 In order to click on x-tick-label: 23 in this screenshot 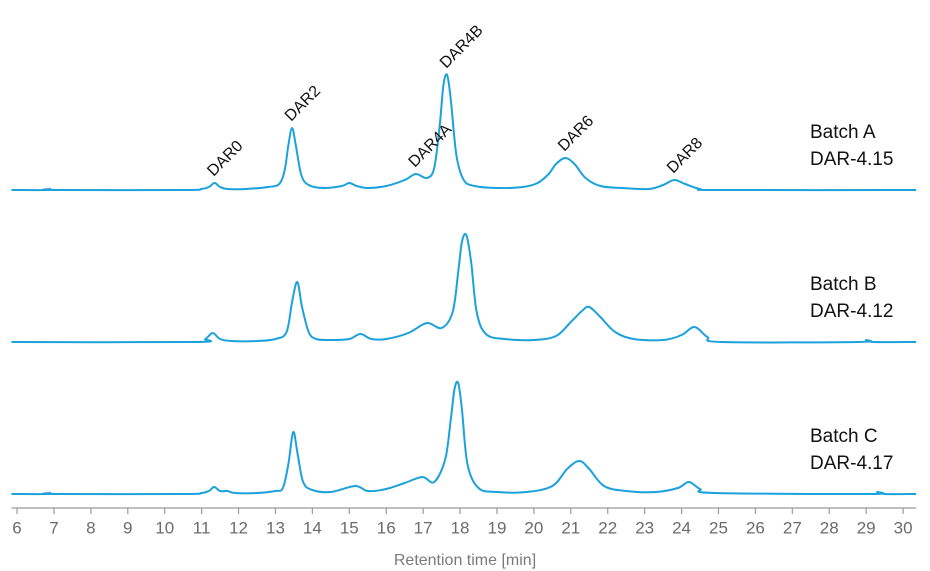, I will do `click(644, 527)`.